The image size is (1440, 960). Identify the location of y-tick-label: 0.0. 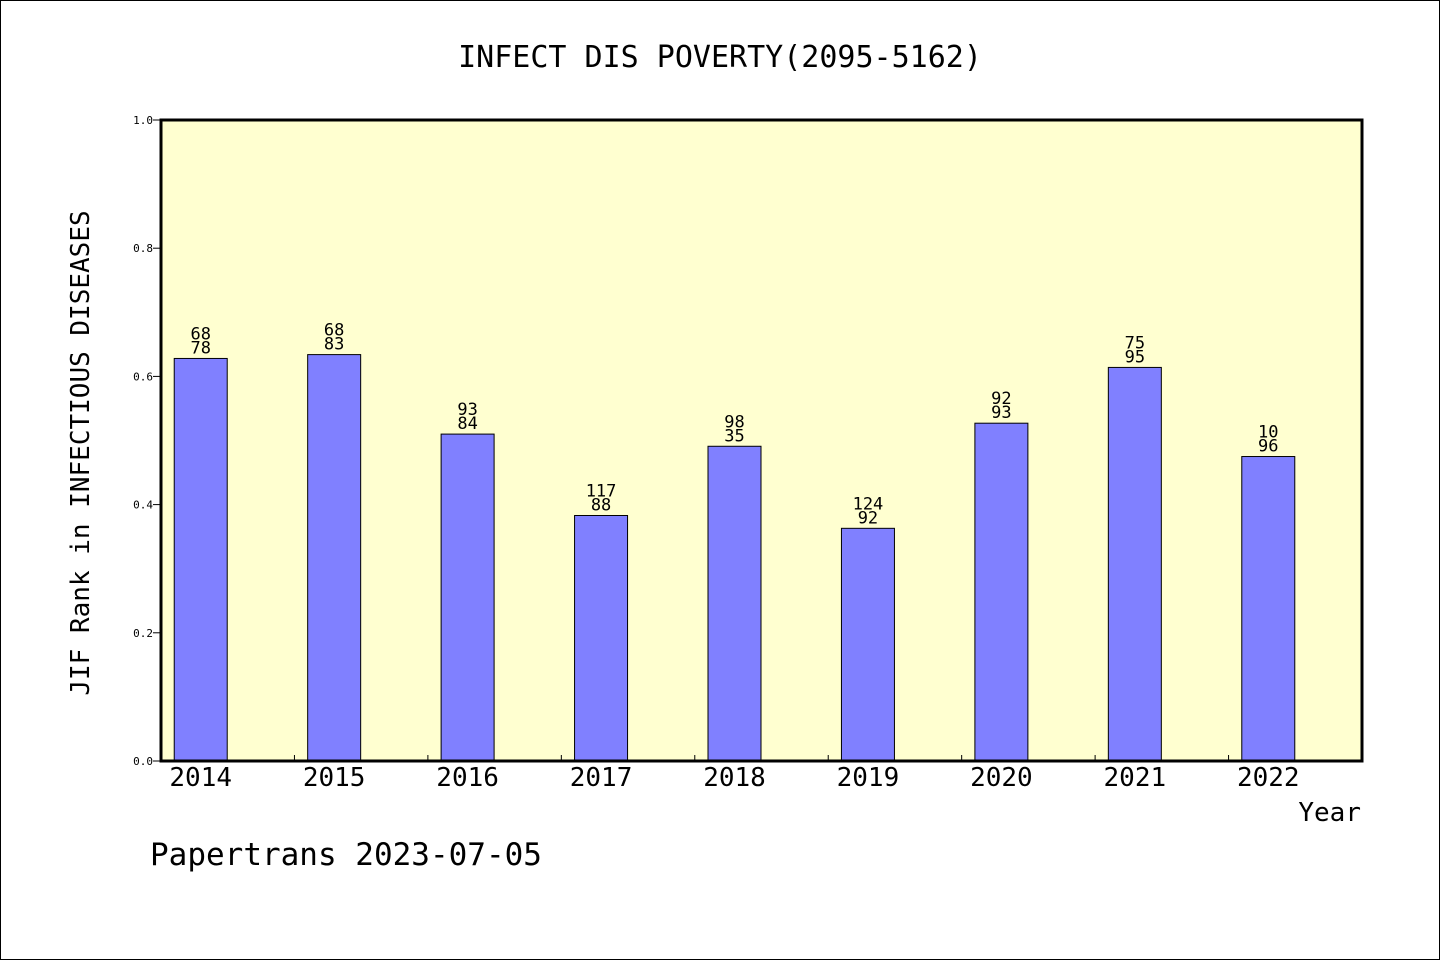
(143, 761).